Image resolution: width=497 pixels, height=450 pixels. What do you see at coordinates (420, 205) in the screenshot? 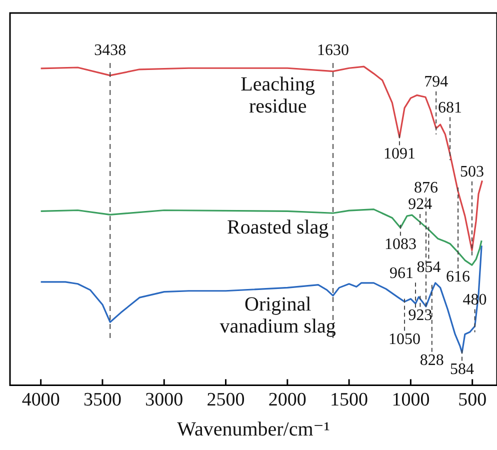
I see `annotation: 924` at bounding box center [420, 205].